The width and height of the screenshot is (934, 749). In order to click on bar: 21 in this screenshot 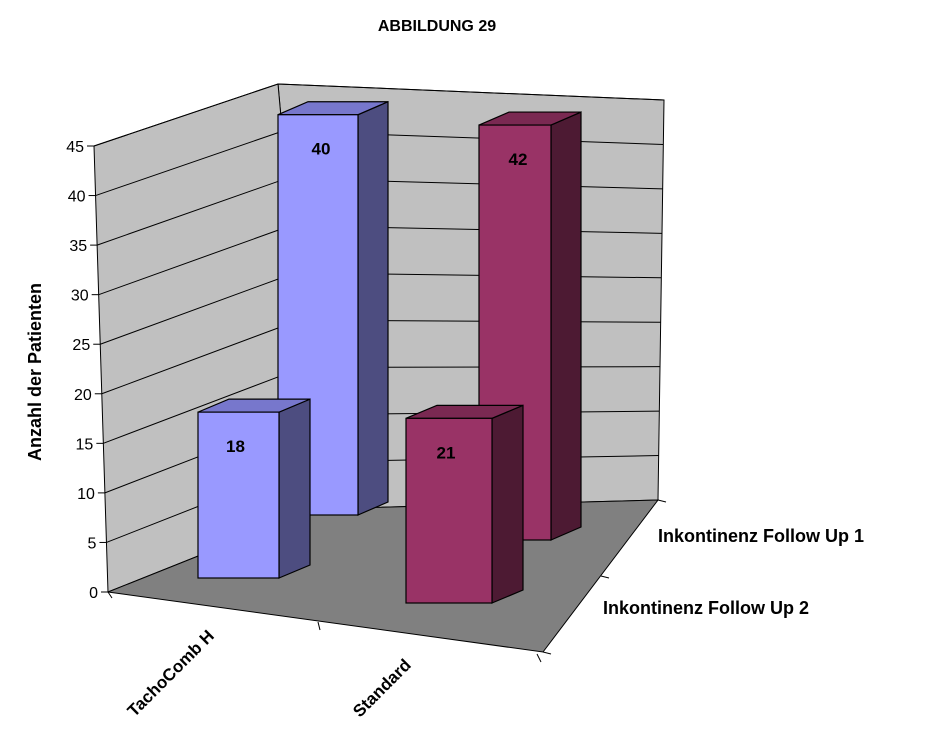, I will do `click(464, 504)`.